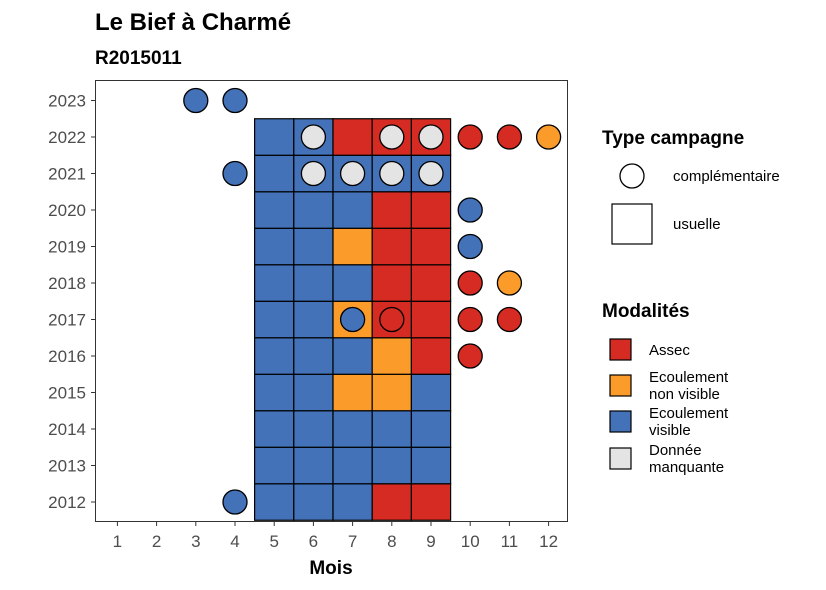 The image size is (826, 590). What do you see at coordinates (352, 541) in the screenshot?
I see `x-tick-label: 7` at bounding box center [352, 541].